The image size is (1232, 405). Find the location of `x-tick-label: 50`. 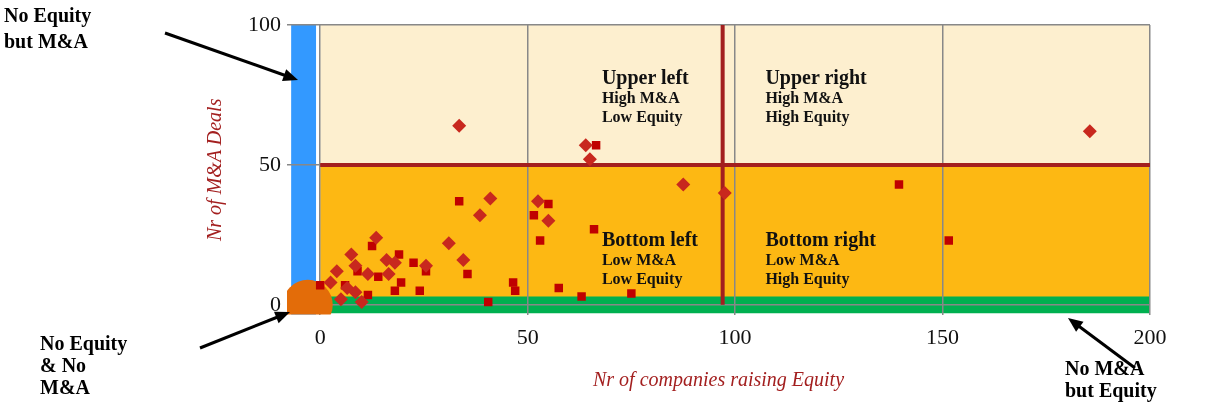

x-tick-label: 50 is located at coordinates (527, 336).